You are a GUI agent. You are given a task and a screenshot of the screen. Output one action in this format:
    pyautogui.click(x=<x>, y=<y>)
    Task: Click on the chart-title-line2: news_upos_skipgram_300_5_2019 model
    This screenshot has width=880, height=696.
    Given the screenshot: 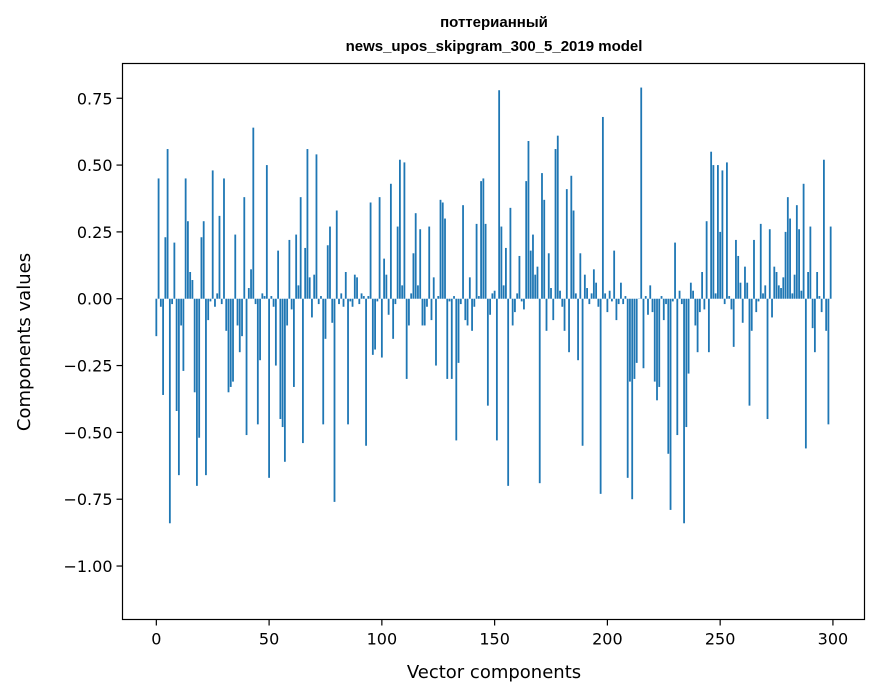 What is the action you would take?
    pyautogui.click(x=494, y=46)
    